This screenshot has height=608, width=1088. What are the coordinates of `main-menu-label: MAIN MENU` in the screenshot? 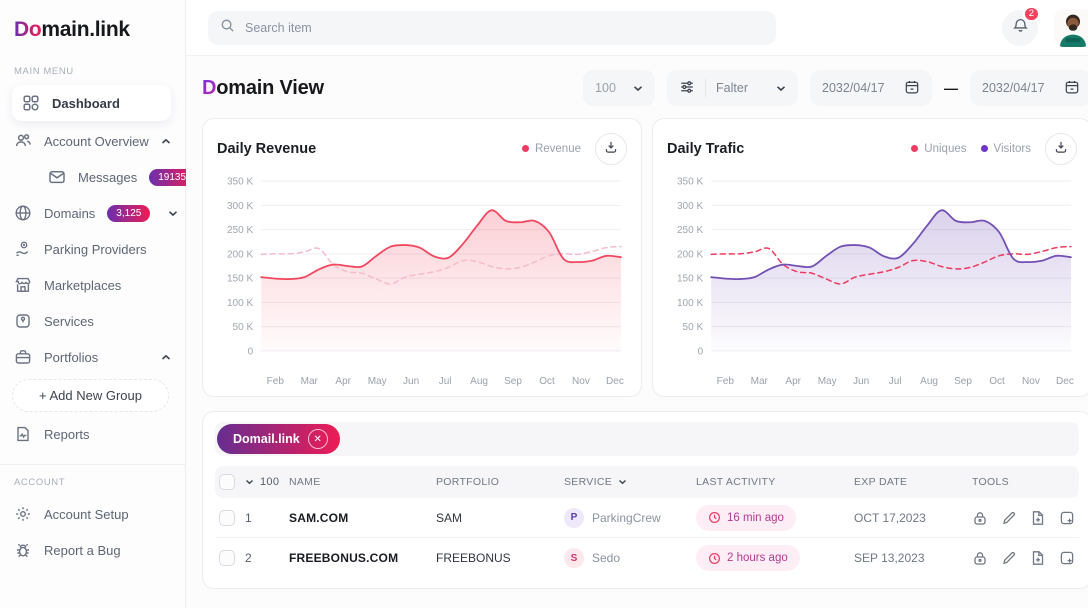 It's located at (44, 71).